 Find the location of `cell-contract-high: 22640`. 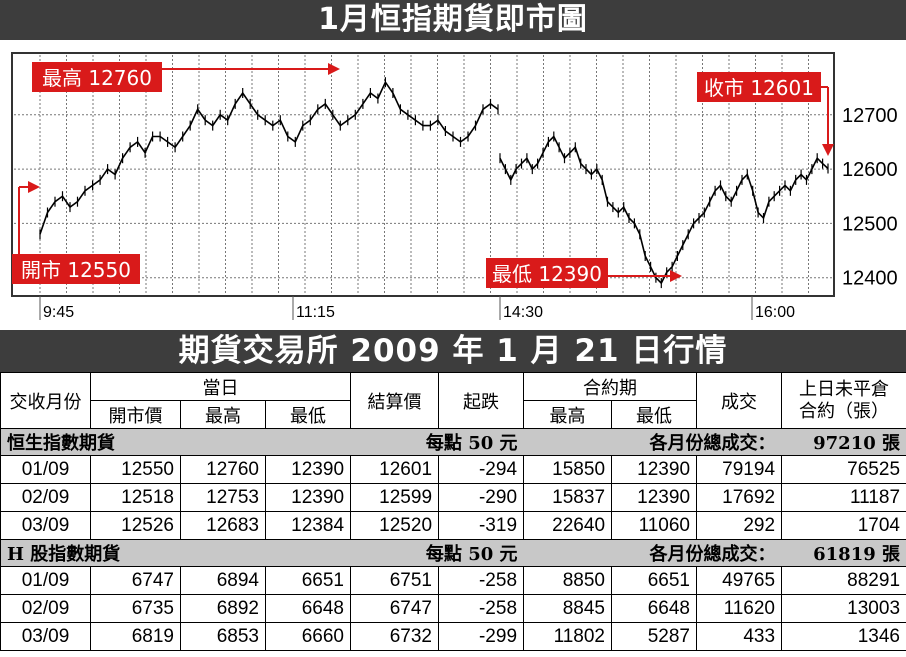

cell-contract-high: 22640 is located at coordinates (568, 525).